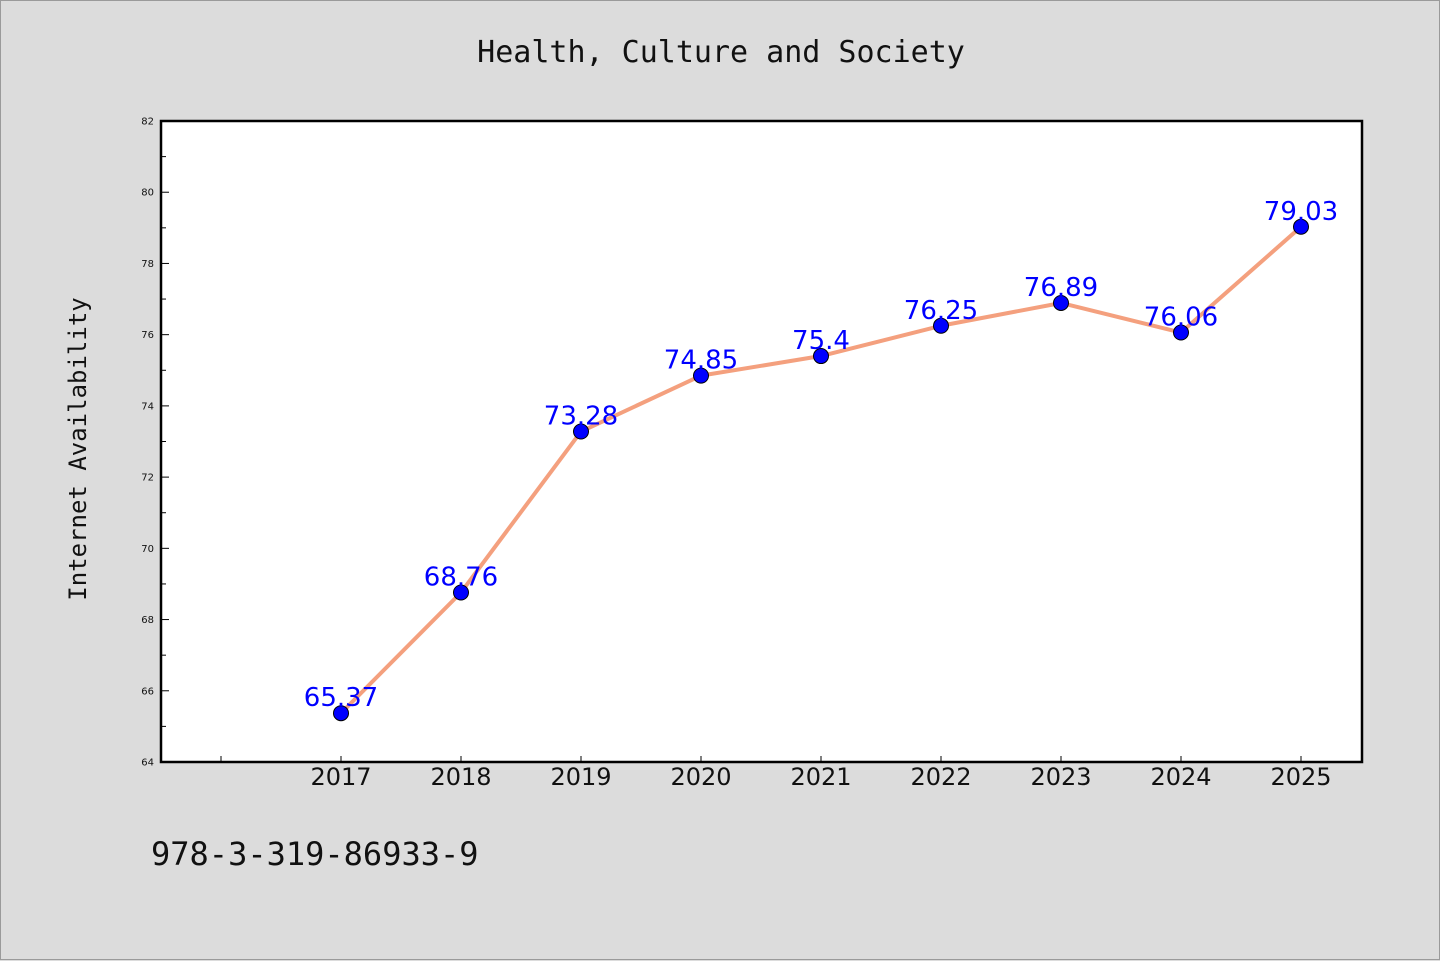  What do you see at coordinates (1300, 777) in the screenshot?
I see `x-tick-label: 2025` at bounding box center [1300, 777].